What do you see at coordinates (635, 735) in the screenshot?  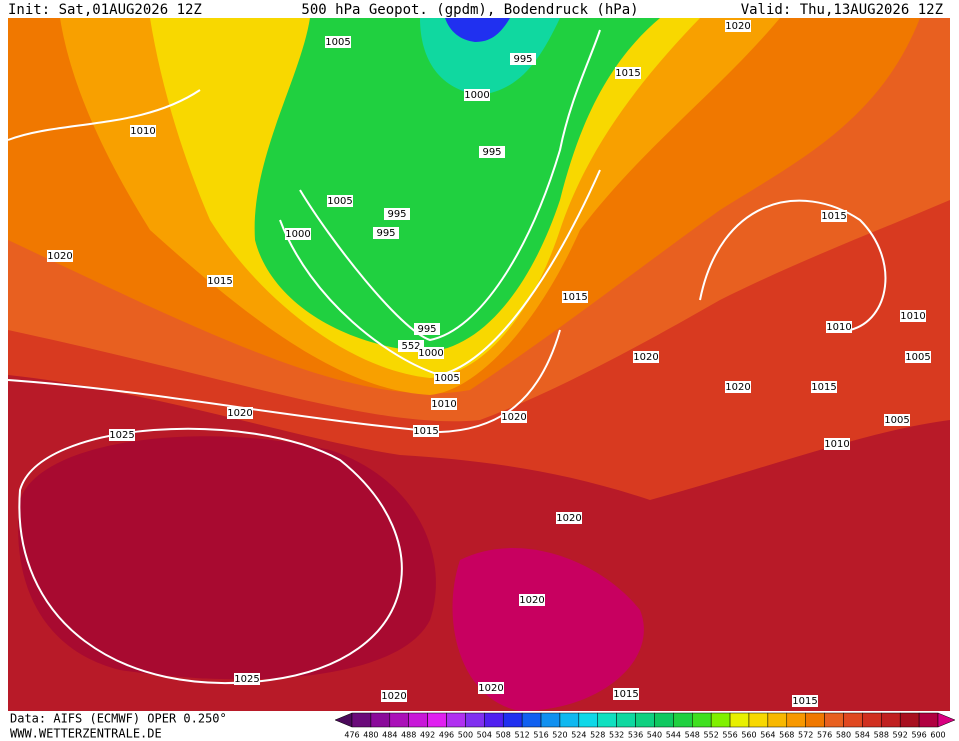 I see `colorbar-label: 536` at bounding box center [635, 735].